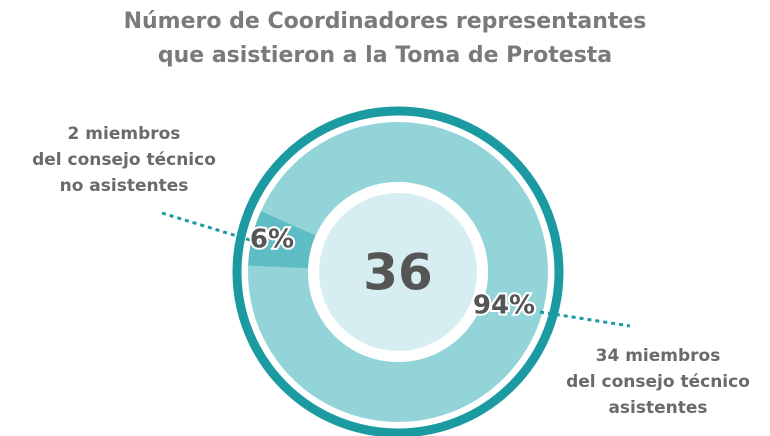 This screenshot has width=770, height=436. Describe the element at coordinates (124, 134) in the screenshot. I see `category-label: 2 miembros` at that location.